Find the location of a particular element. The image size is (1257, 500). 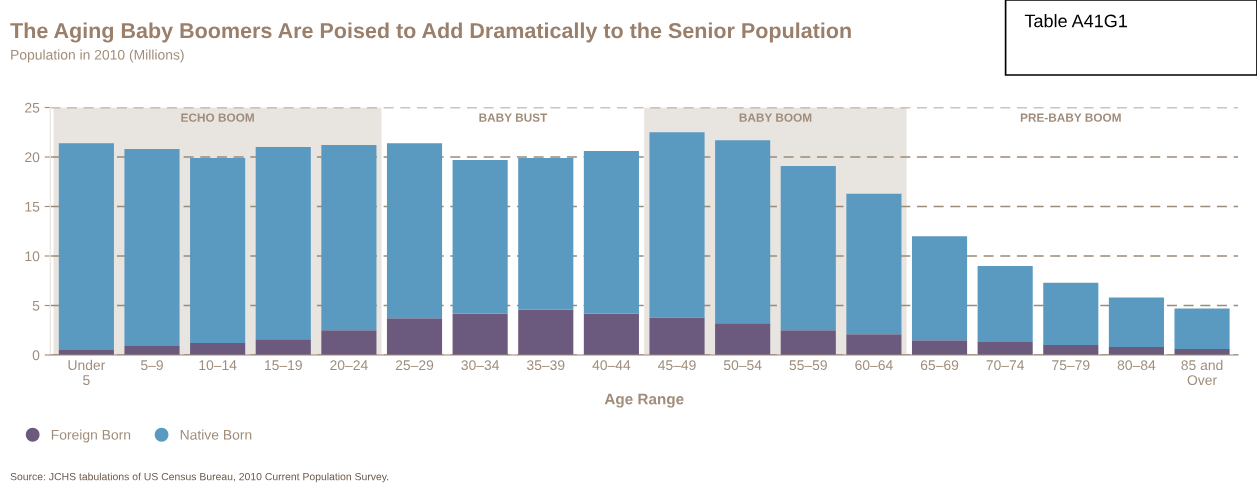

y-tick-label: 20 is located at coordinates (32, 157).